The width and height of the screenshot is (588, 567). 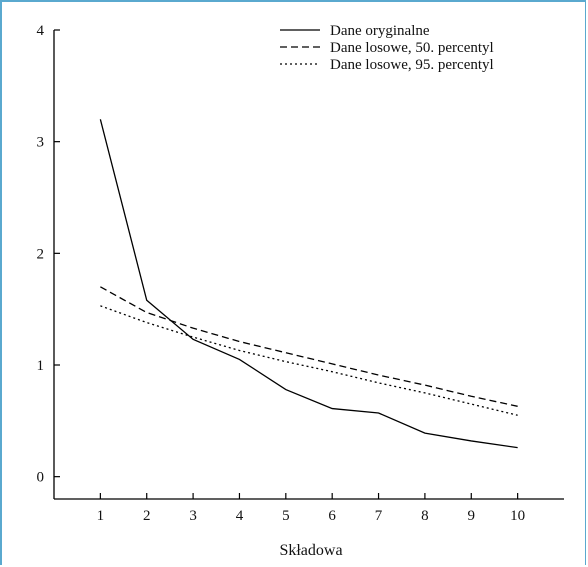 What do you see at coordinates (193, 516) in the screenshot?
I see `x-tick-label: 3` at bounding box center [193, 516].